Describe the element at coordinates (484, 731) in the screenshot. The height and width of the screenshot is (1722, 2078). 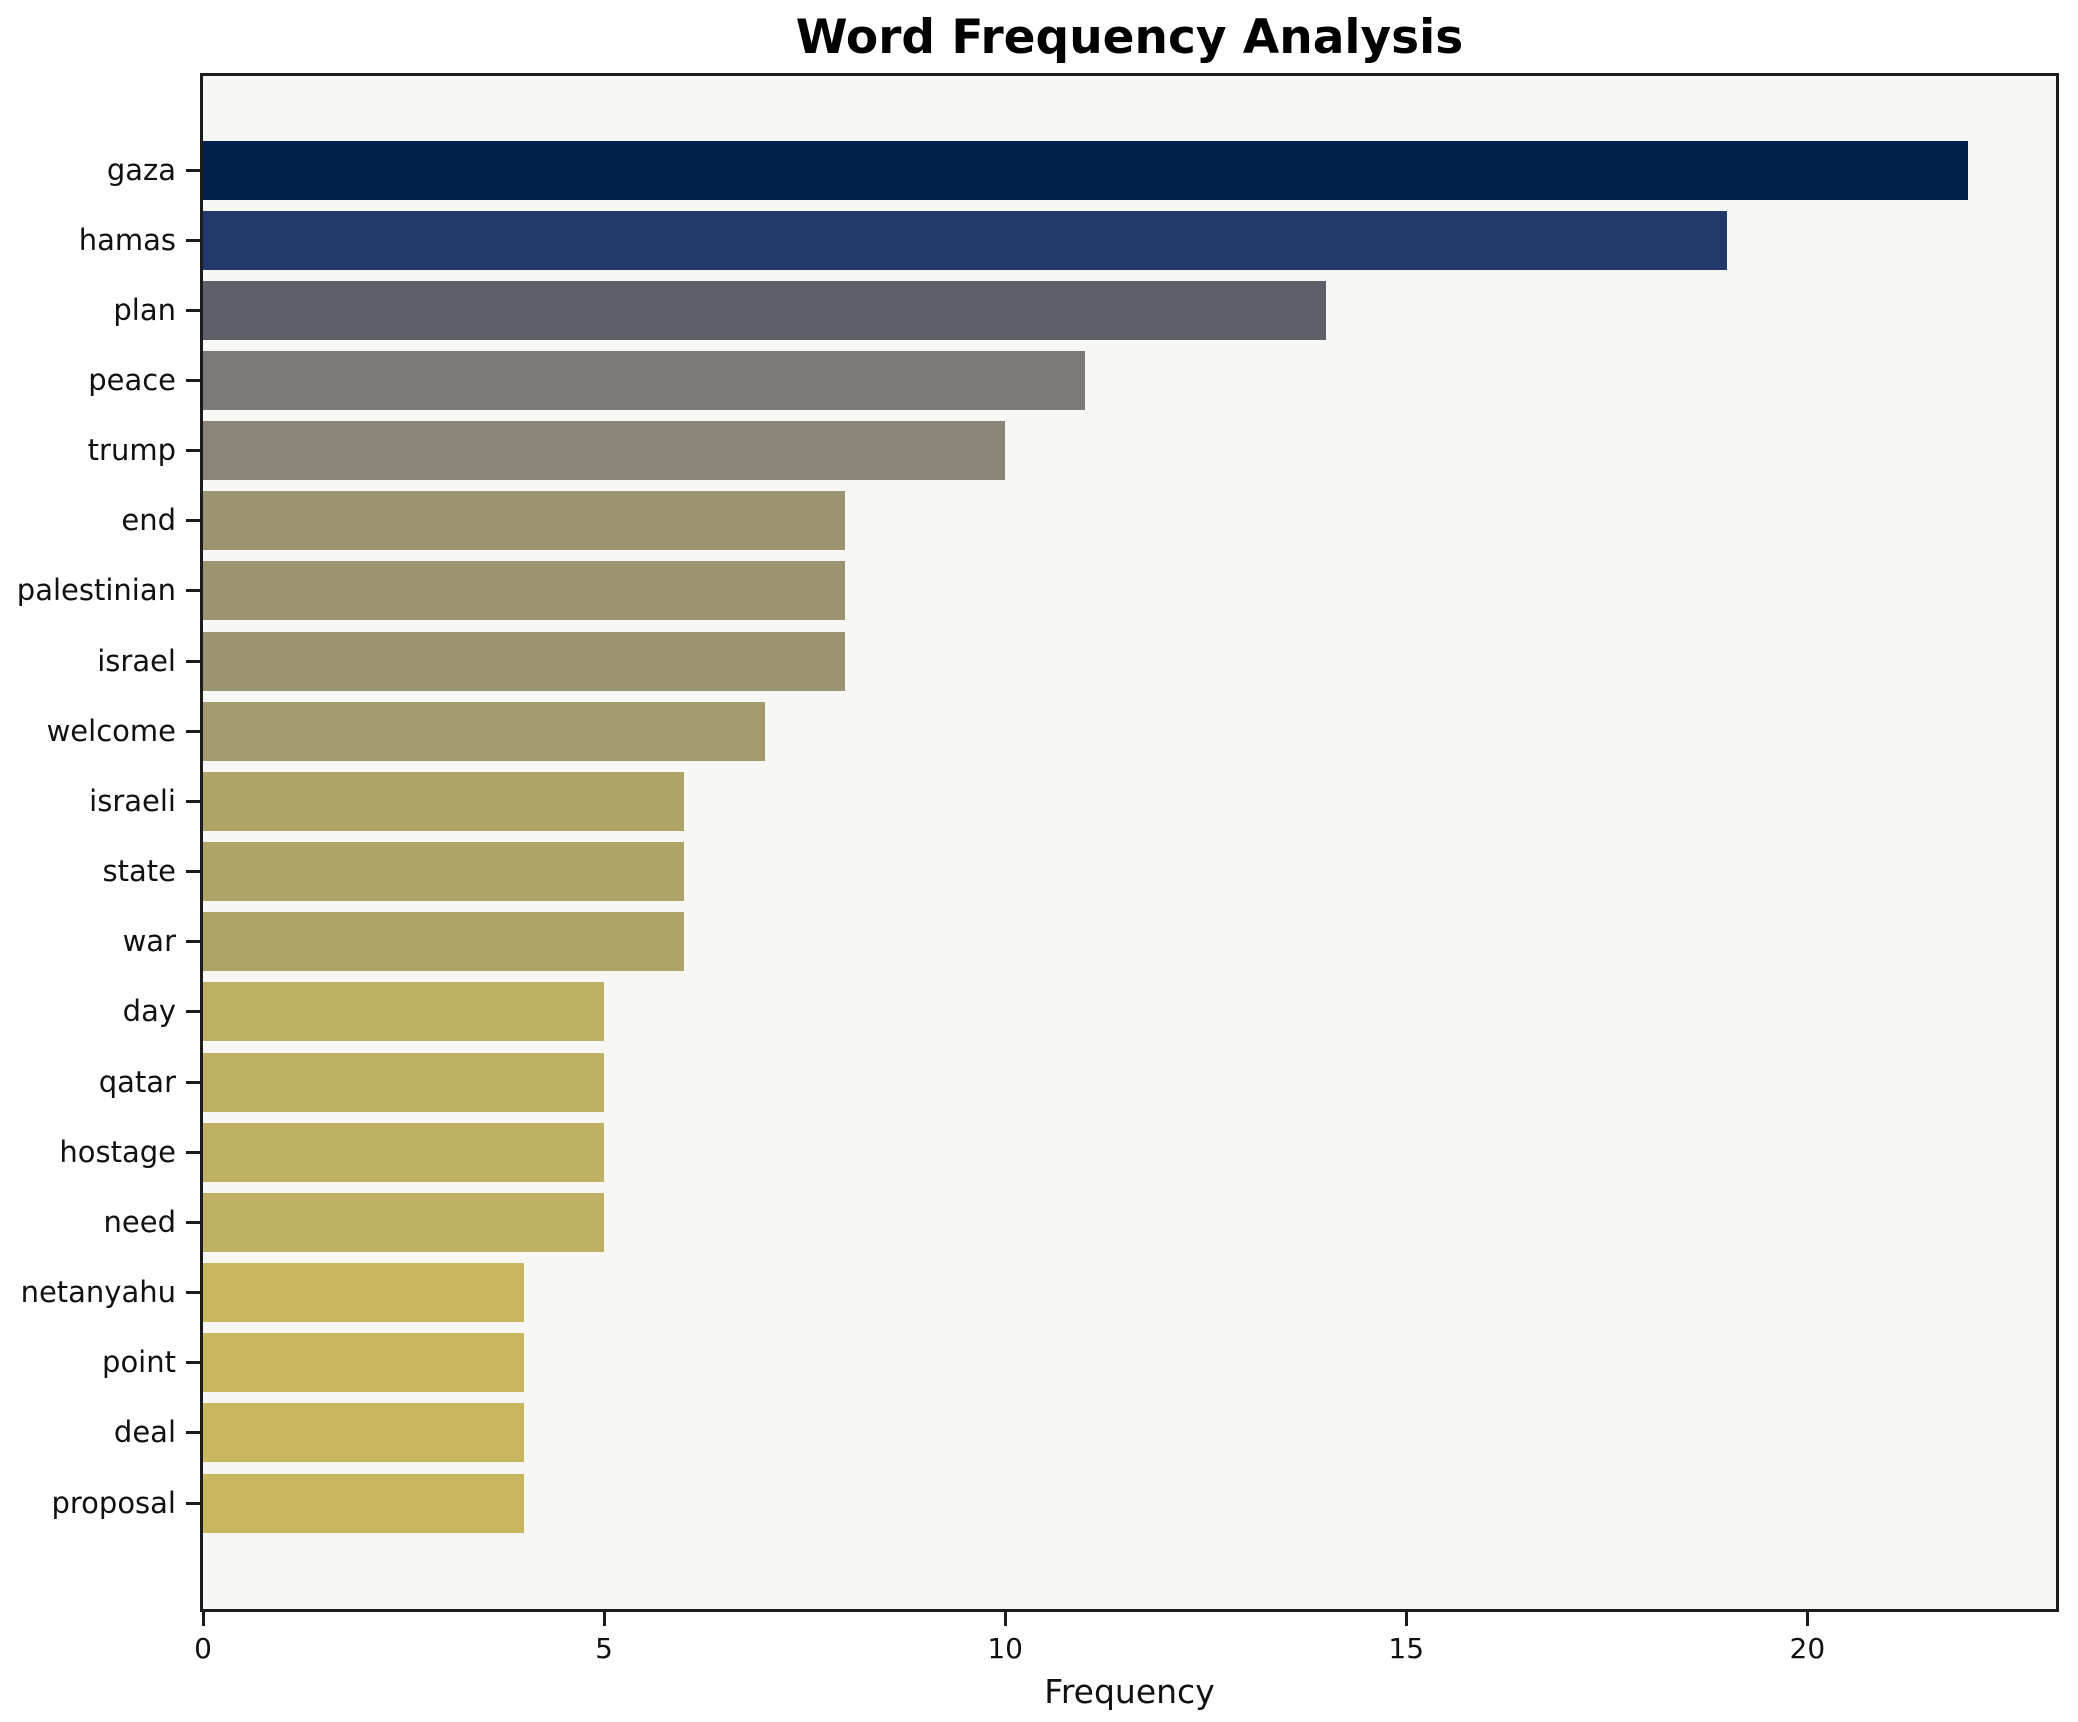
I see `bar-welcome` at that location.